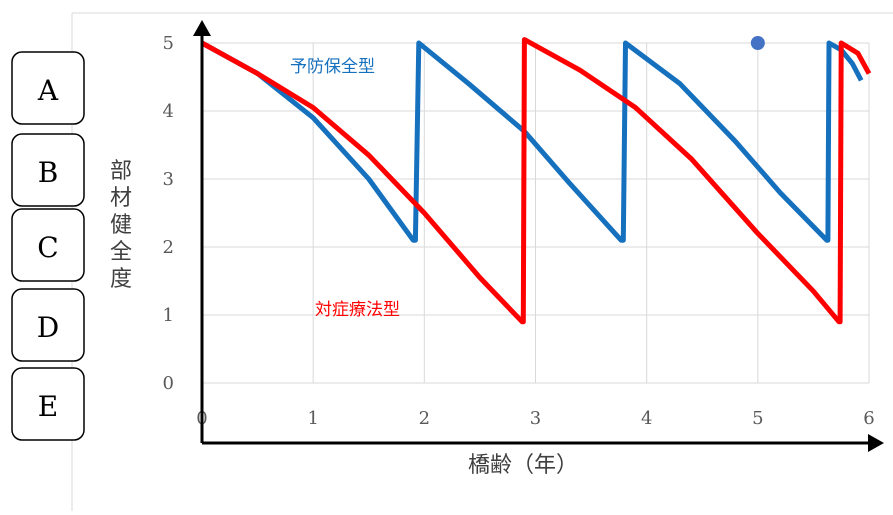 The width and height of the screenshot is (893, 515). What do you see at coordinates (121, 198) in the screenshot?
I see `y-axis-label-char: 材` at bounding box center [121, 198].